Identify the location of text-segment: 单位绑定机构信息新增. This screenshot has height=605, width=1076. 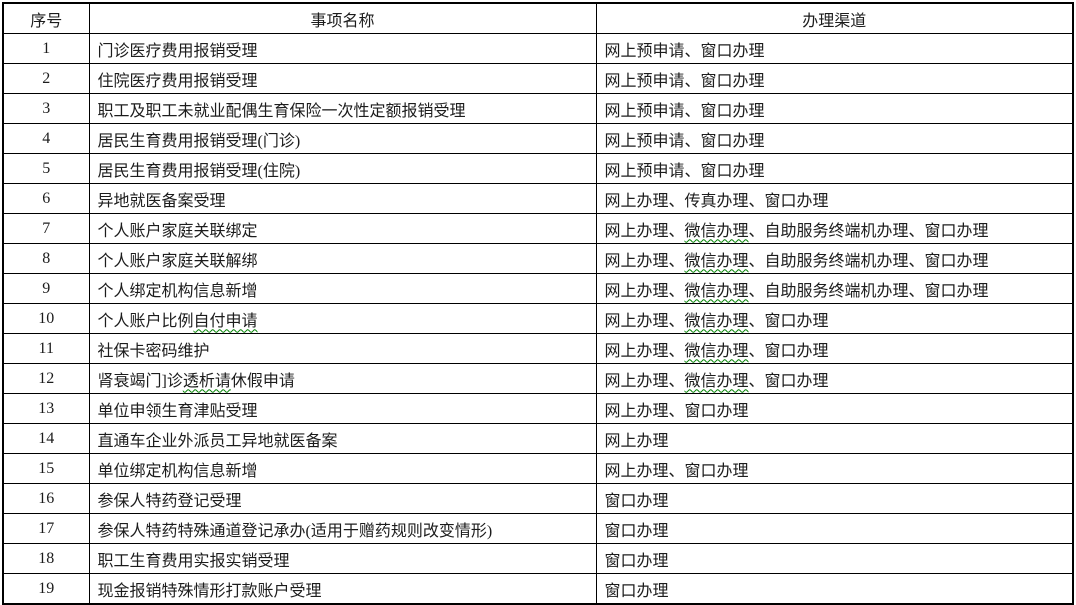
(177, 471).